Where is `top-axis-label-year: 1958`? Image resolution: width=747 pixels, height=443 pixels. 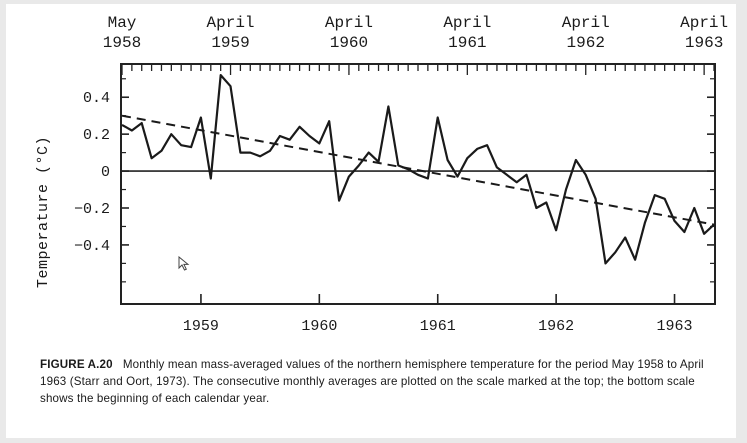
top-axis-label-year: 1958 is located at coordinates (122, 43).